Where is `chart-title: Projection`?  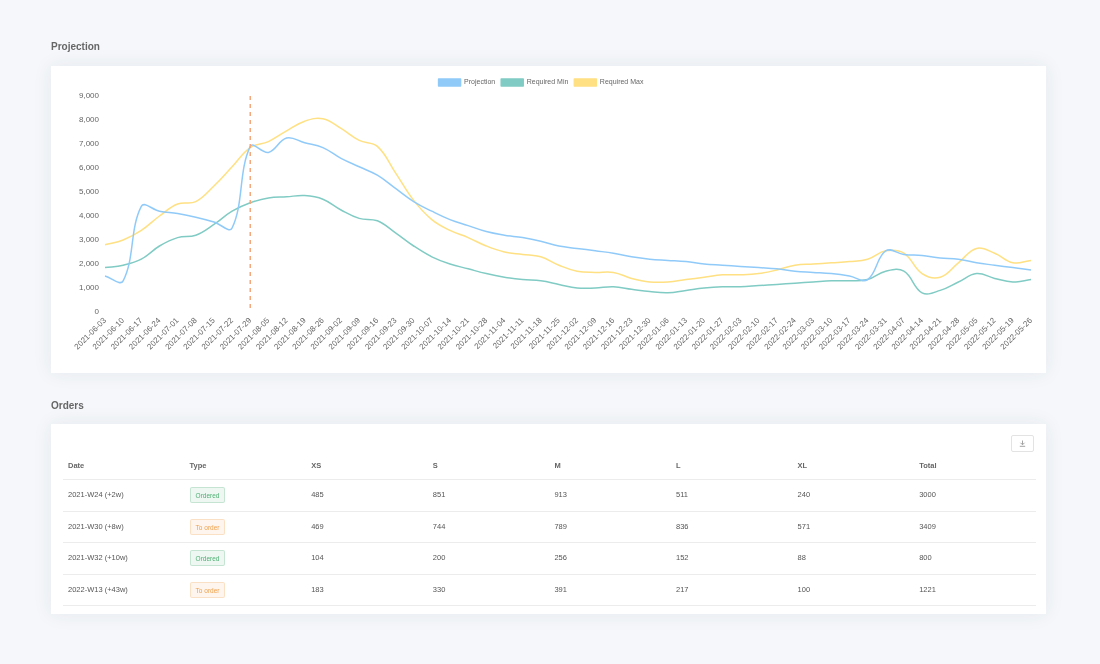 chart-title: Projection is located at coordinates (75, 46).